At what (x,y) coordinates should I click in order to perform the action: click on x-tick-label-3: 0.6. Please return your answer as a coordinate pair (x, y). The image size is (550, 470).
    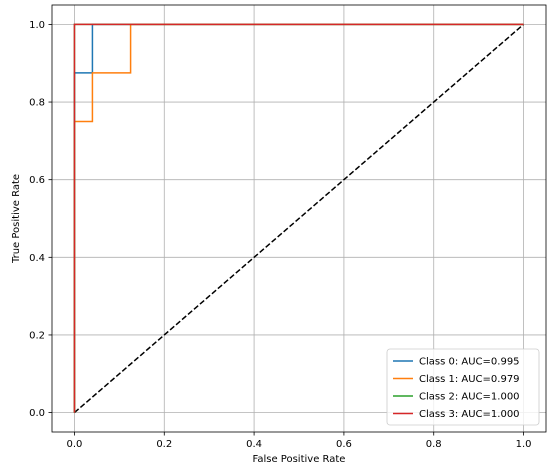
    Looking at the image, I should click on (344, 444).